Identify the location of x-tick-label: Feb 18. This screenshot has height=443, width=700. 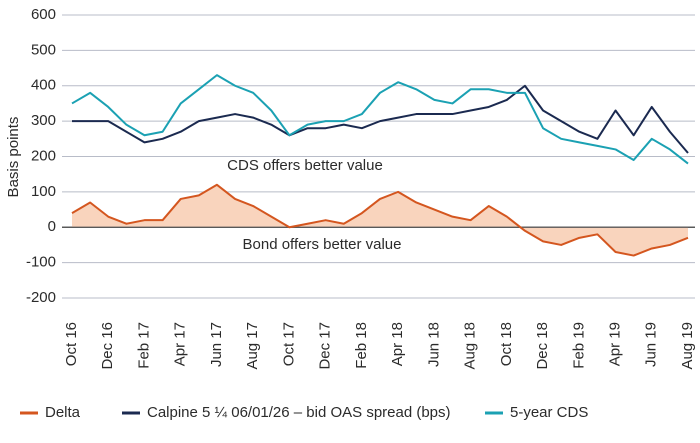
(361, 345).